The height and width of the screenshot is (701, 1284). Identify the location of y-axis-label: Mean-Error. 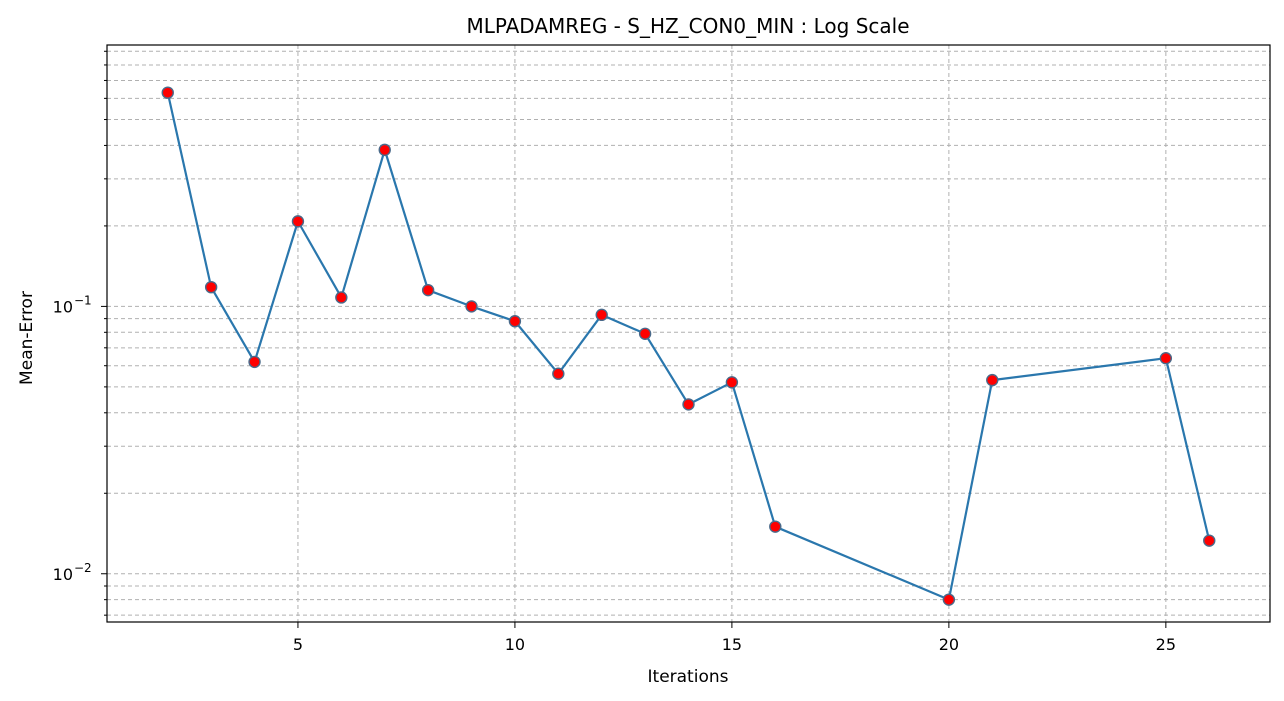
(27, 338).